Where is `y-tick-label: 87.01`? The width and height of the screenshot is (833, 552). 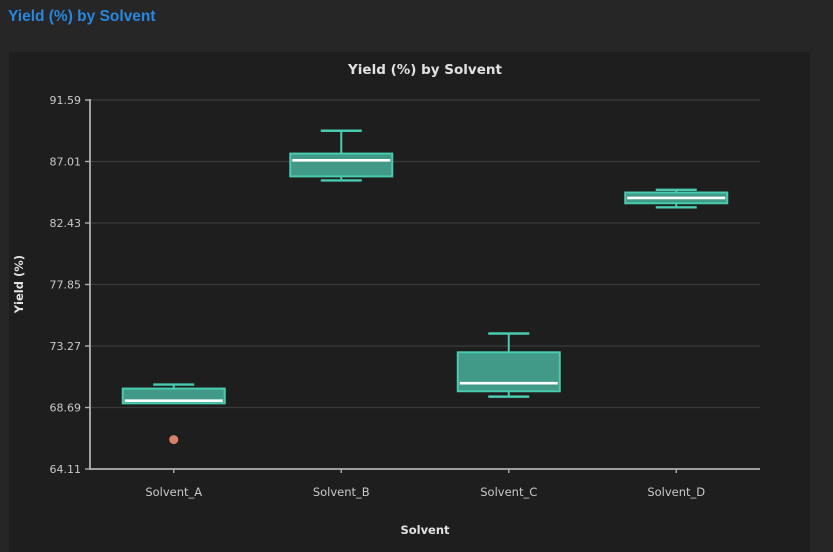
y-tick-label: 87.01 is located at coordinates (66, 162).